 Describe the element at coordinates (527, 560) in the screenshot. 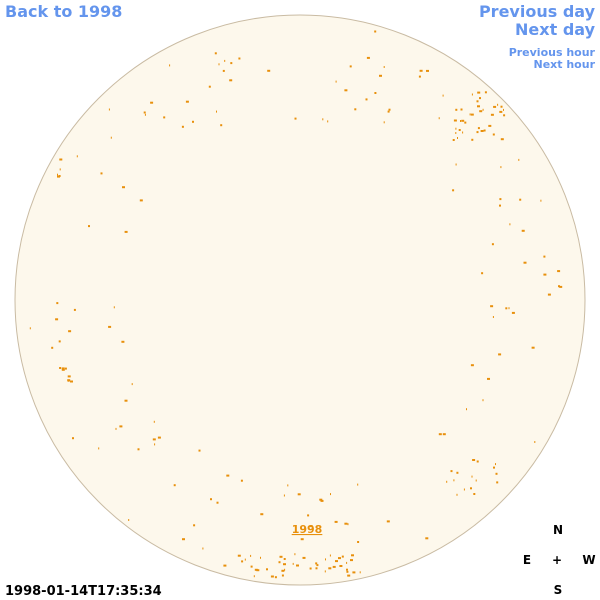

I see `compass-east: E` at that location.